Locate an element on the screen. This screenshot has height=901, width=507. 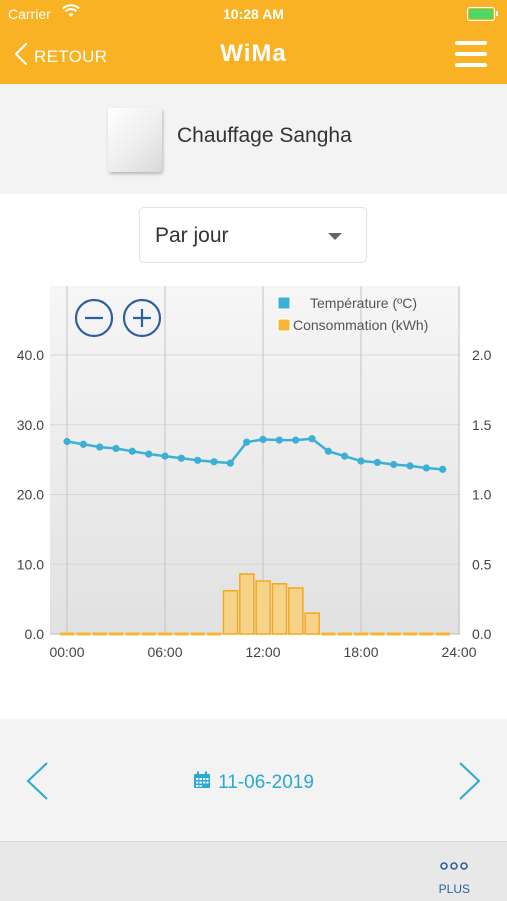
hamburger-menu-icon is located at coordinates (471, 54).